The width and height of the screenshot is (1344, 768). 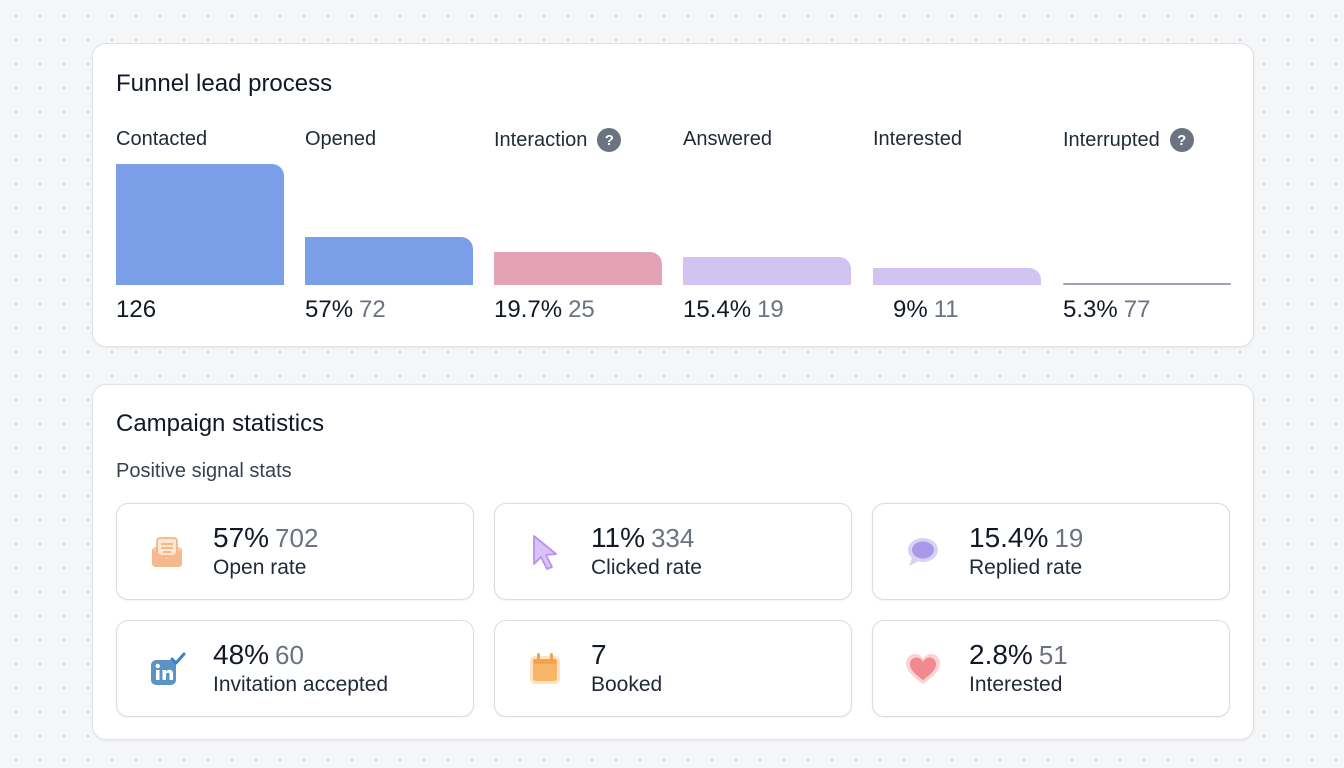 I want to click on cursor-icon, so click(x=545, y=552).